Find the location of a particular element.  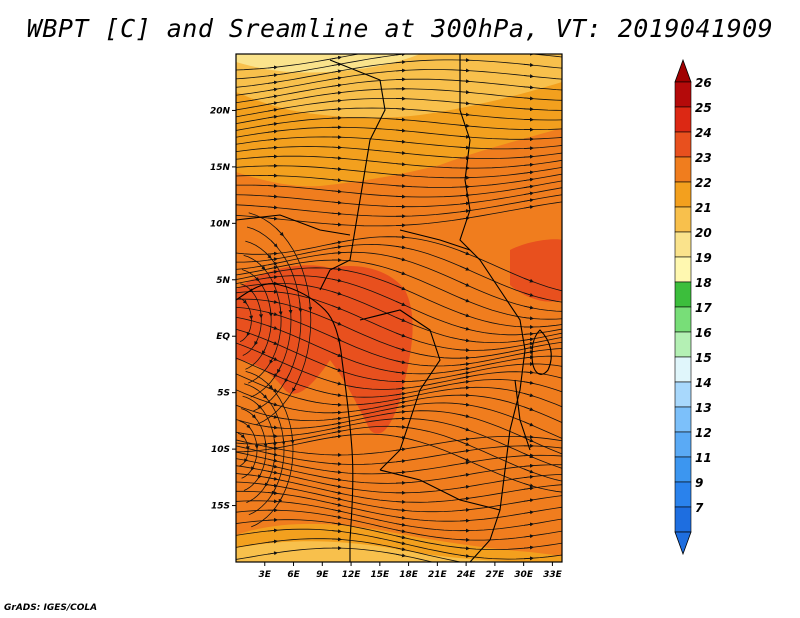

lat-tick-label: 20N is located at coordinates (220, 111).